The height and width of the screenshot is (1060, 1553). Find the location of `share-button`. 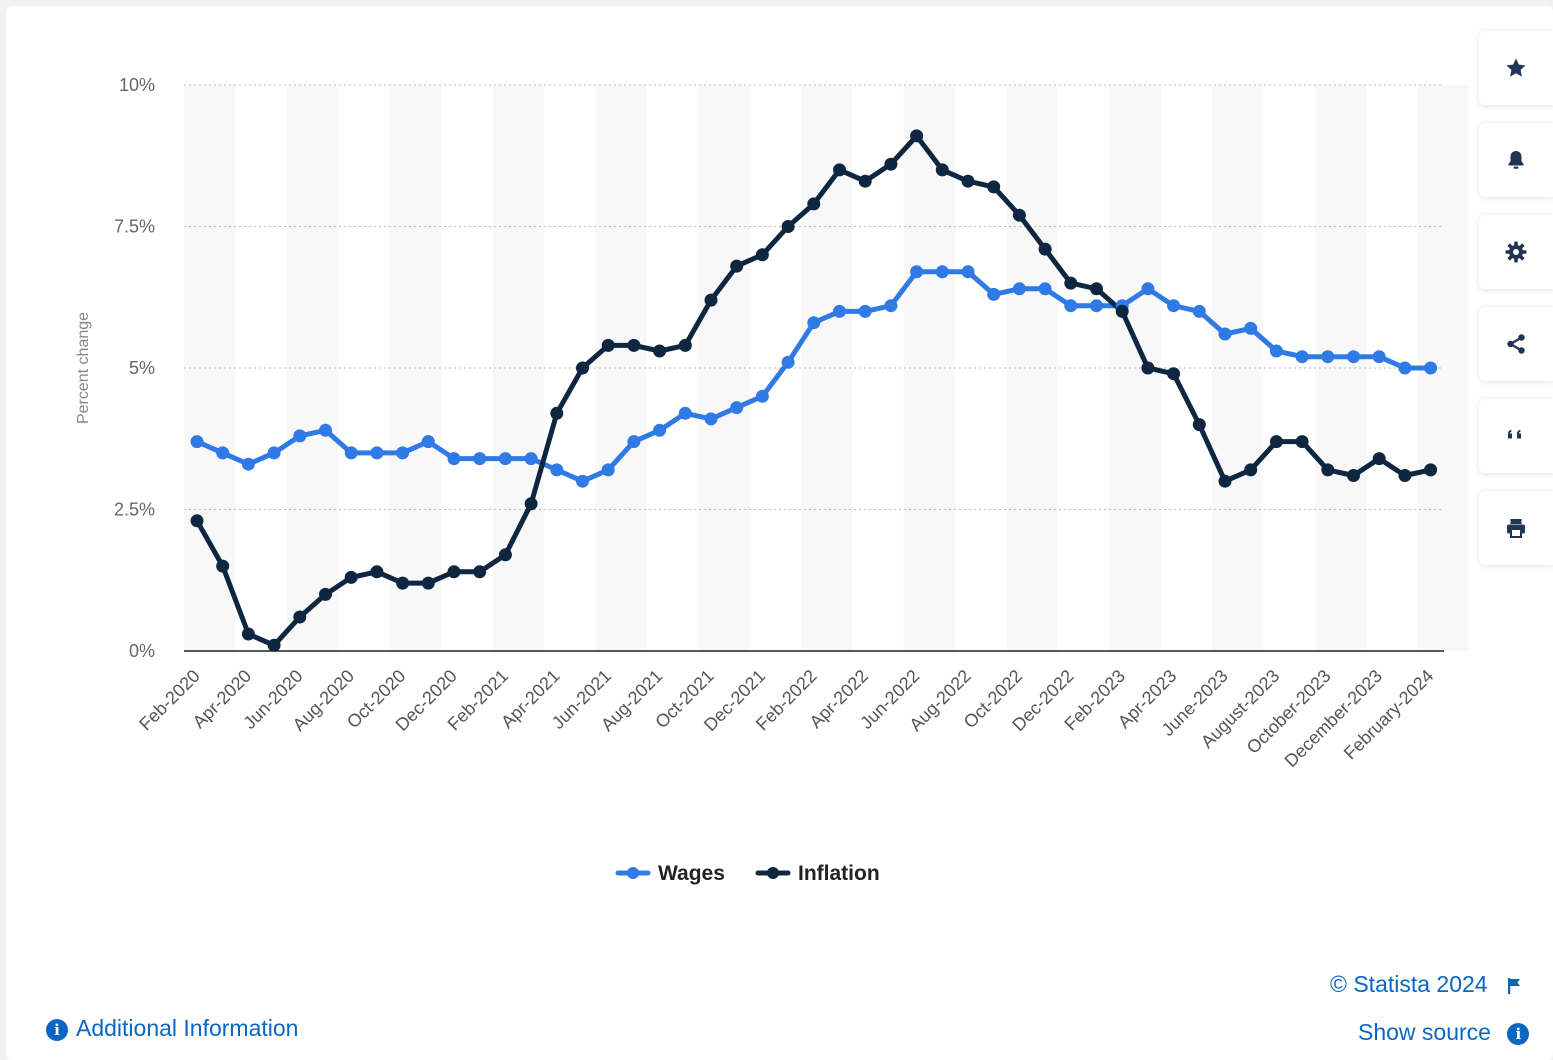

share-button is located at coordinates (1516, 344).